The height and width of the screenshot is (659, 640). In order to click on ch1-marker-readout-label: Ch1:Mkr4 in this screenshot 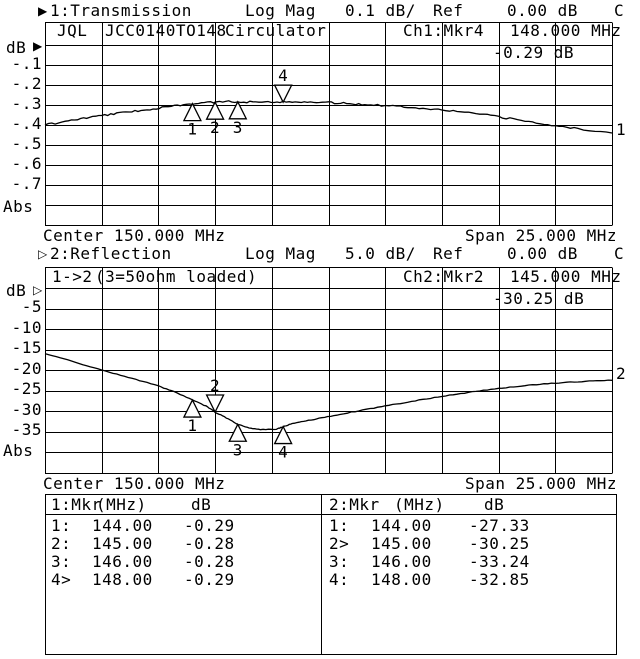, I will do `click(444, 30)`.